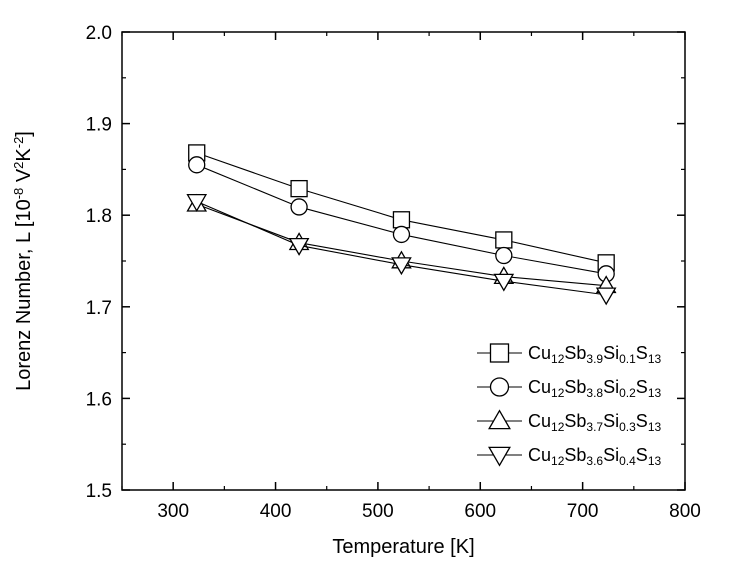 This screenshot has height=580, width=740. Describe the element at coordinates (594, 422) in the screenshot. I see `legend-label: Cu12Sb3.7Si0.3S13` at that location.